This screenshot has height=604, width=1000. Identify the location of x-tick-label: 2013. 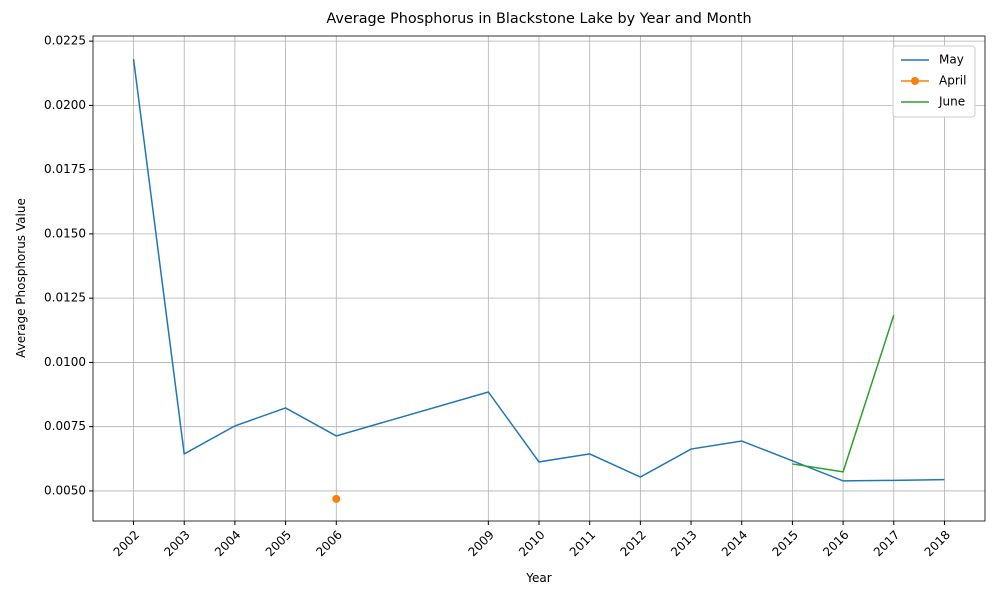
(683, 543).